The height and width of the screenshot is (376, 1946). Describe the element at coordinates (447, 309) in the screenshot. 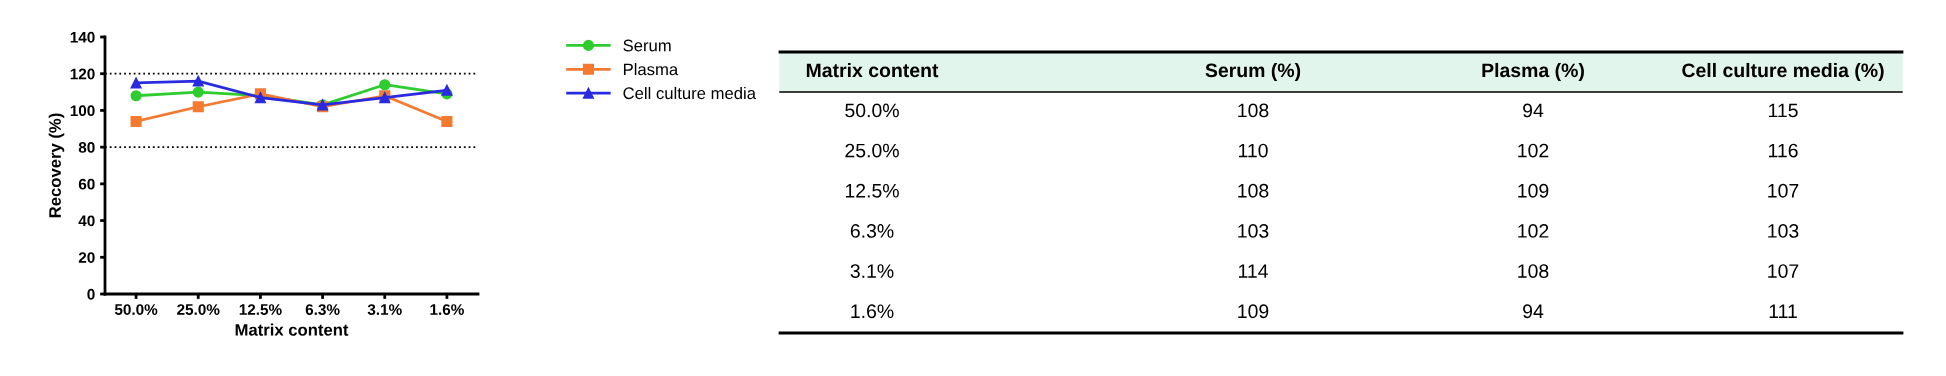

I see `x-tick-label: 1.6%` at that location.